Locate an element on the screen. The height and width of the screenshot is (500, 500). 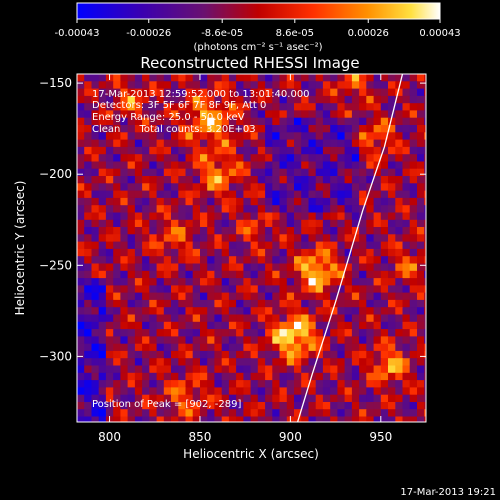
colorbar-tick-label: 8.6e-05 is located at coordinates (295, 33).